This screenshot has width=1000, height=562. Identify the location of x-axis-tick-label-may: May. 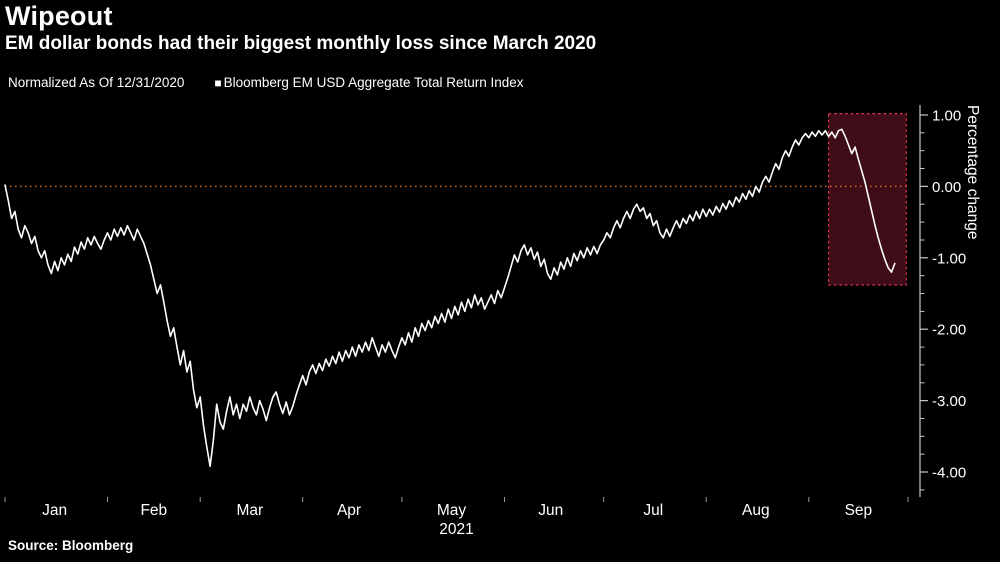
(452, 510).